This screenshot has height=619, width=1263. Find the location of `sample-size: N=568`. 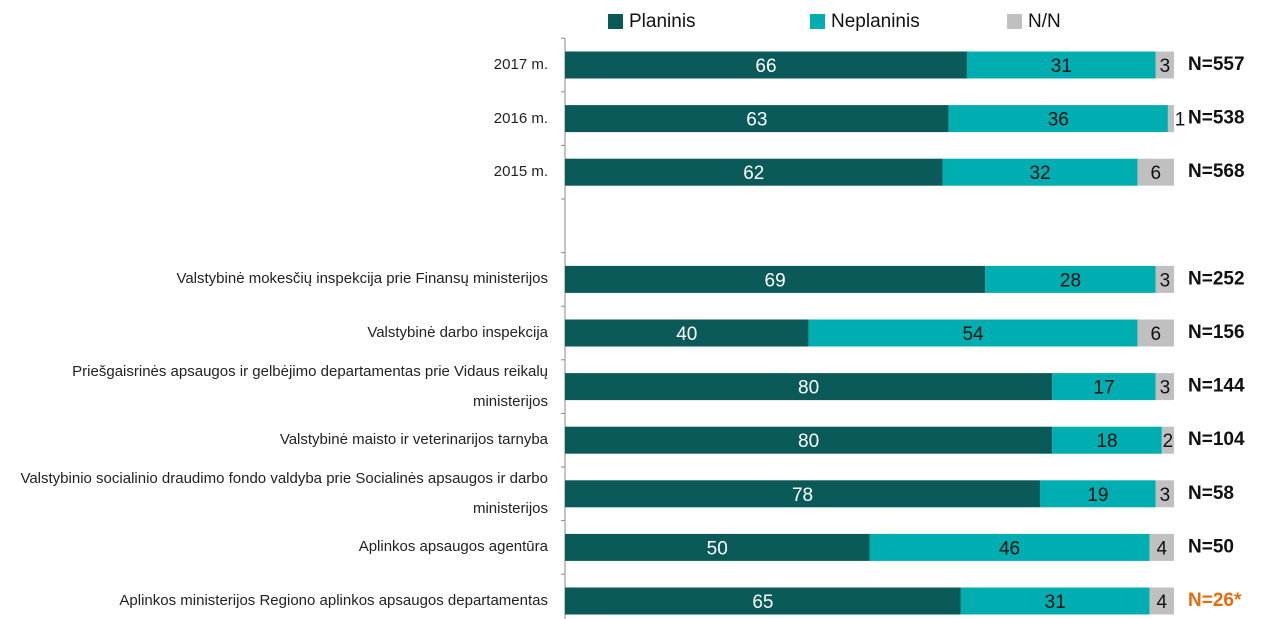

sample-size: N=568 is located at coordinates (1216, 171).